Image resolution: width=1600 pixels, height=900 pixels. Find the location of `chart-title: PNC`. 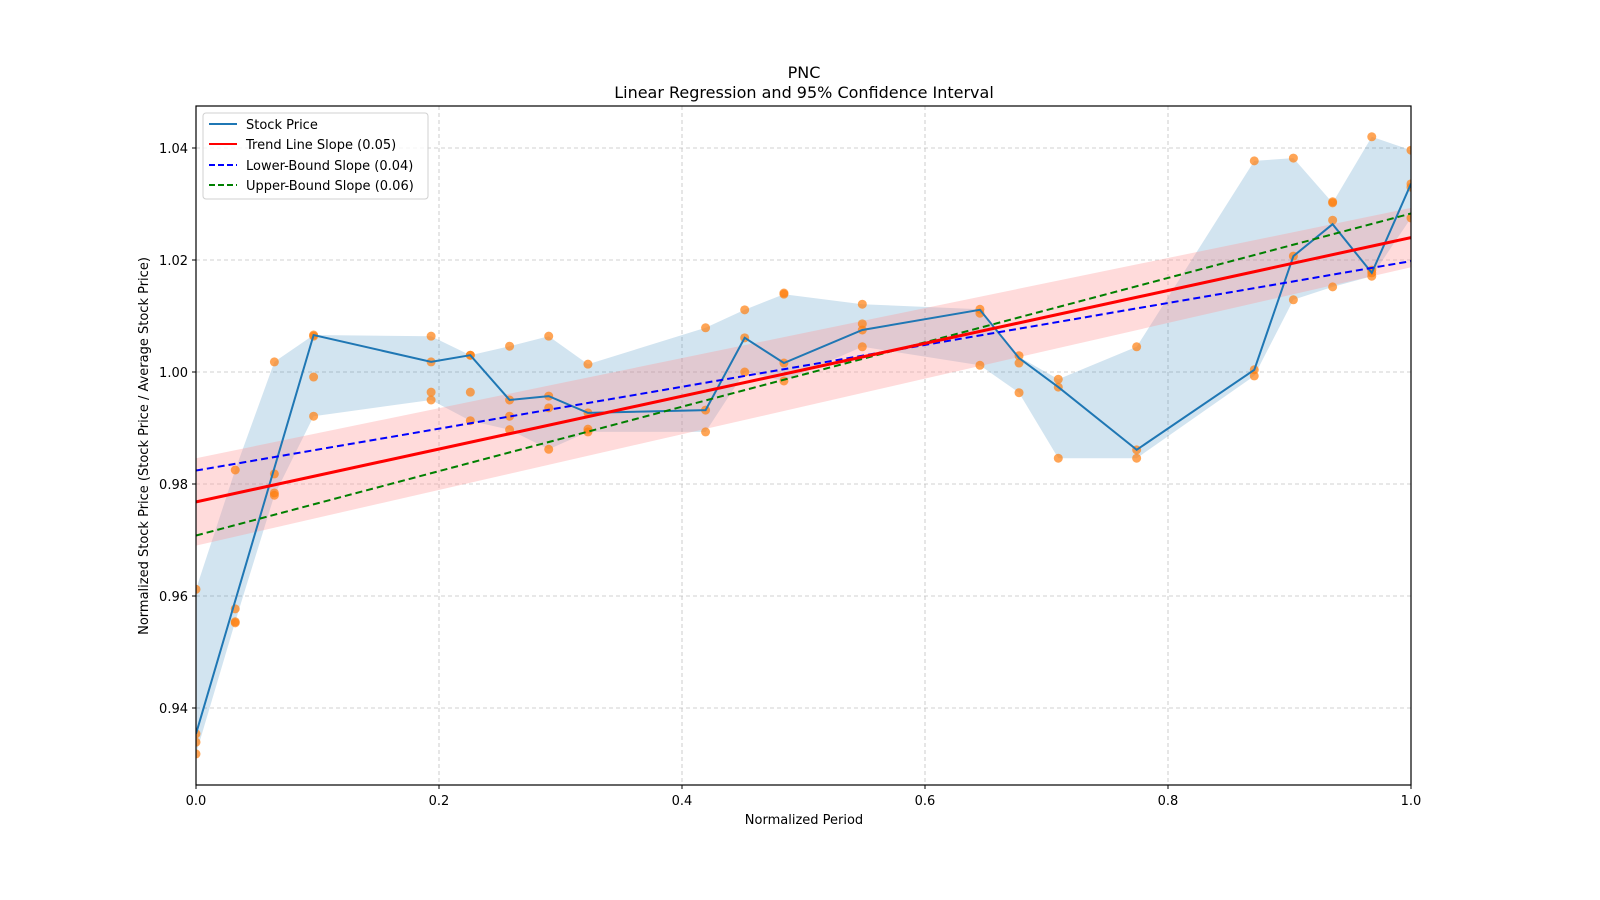

chart-title: PNC is located at coordinates (804, 72).